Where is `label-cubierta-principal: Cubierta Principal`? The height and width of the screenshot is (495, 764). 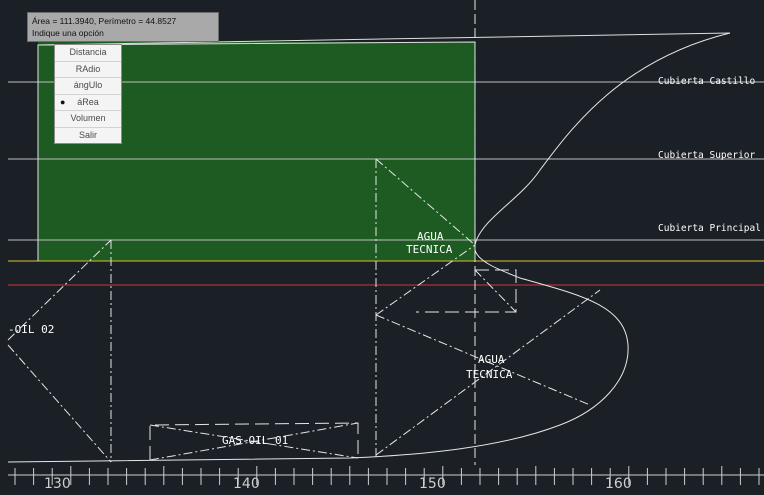 label-cubierta-principal: Cubierta Principal is located at coordinates (709, 228).